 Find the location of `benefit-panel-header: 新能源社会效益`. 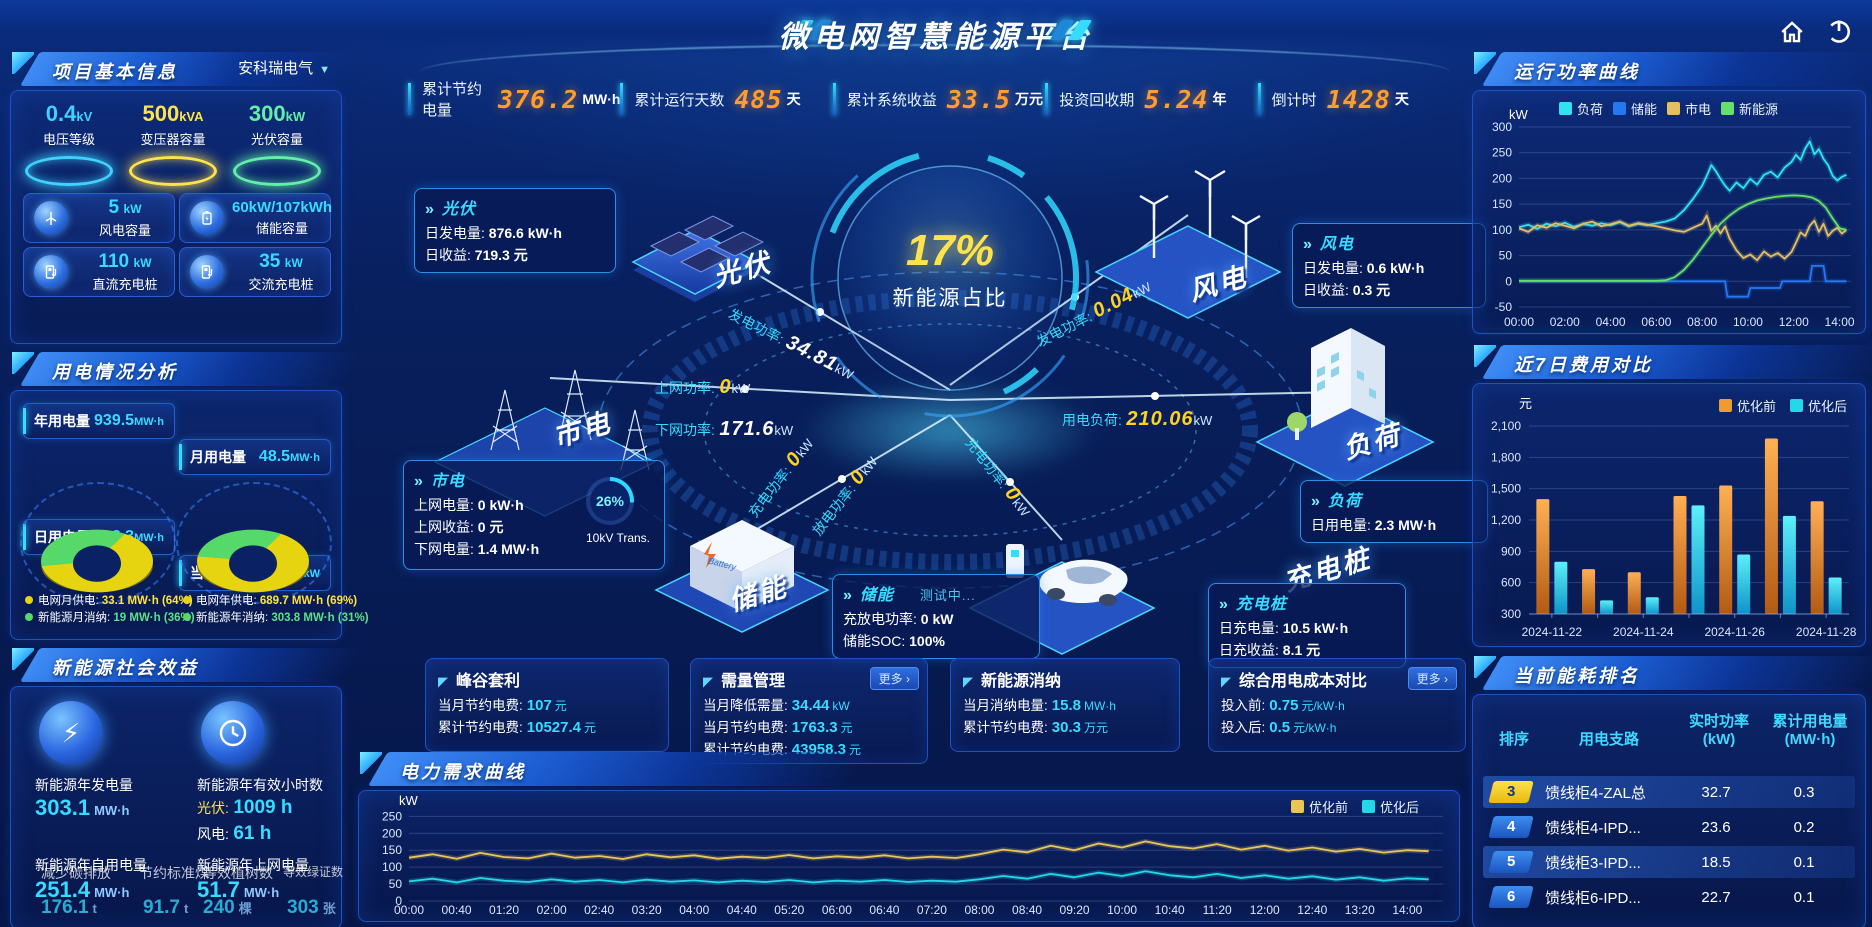

benefit-panel-header: 新能源社会效益 is located at coordinates (185, 665).